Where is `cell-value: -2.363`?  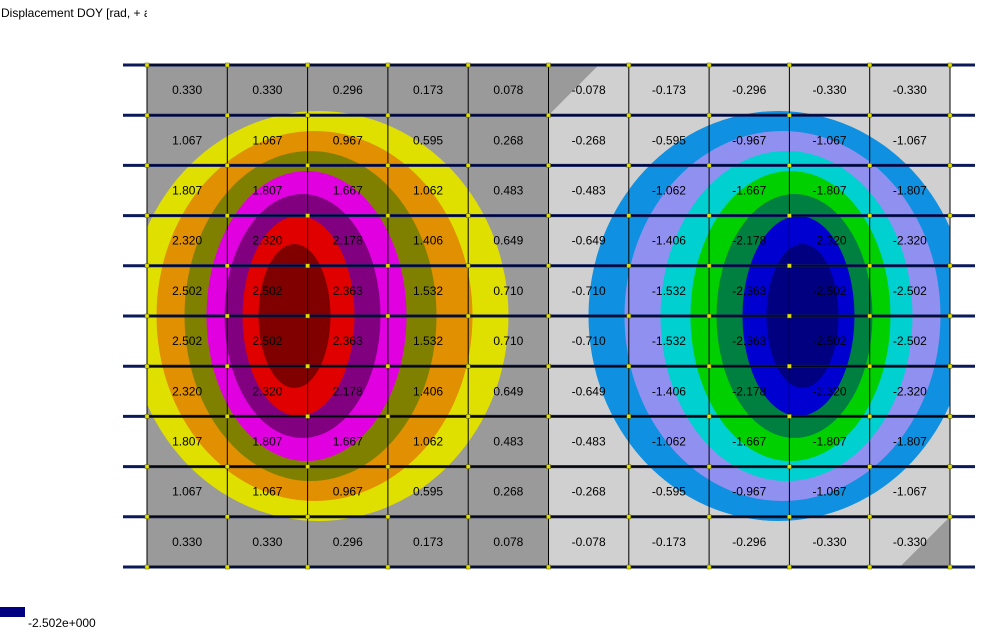
cell-value: -2.363 is located at coordinates (749, 291).